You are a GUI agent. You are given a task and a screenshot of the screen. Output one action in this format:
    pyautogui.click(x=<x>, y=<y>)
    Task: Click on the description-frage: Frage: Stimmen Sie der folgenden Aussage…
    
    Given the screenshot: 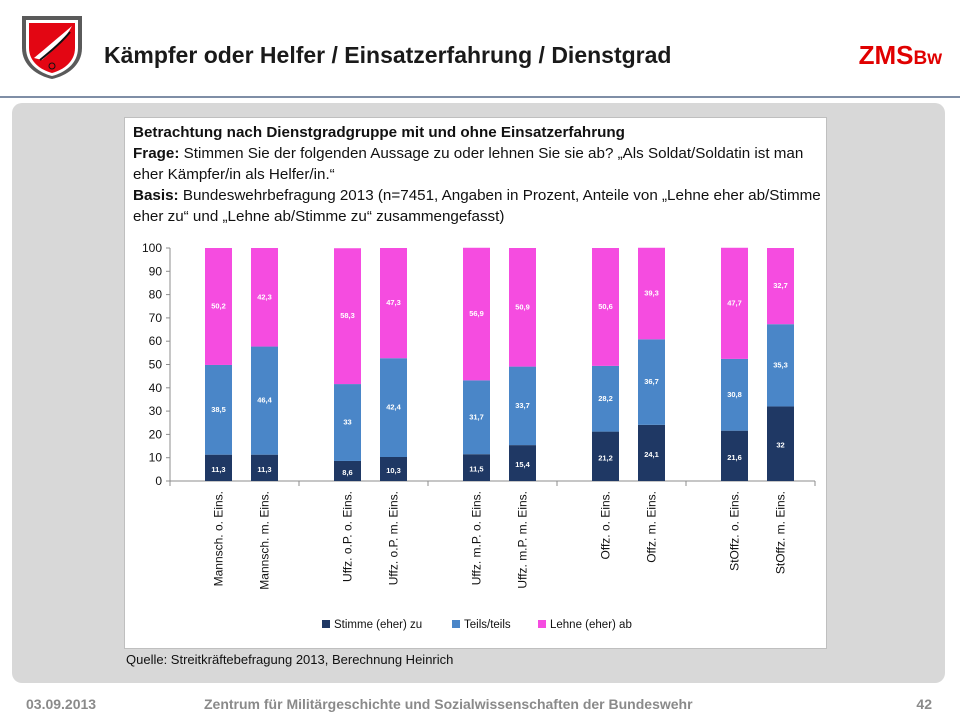 What is the action you would take?
    pyautogui.click(x=478, y=164)
    